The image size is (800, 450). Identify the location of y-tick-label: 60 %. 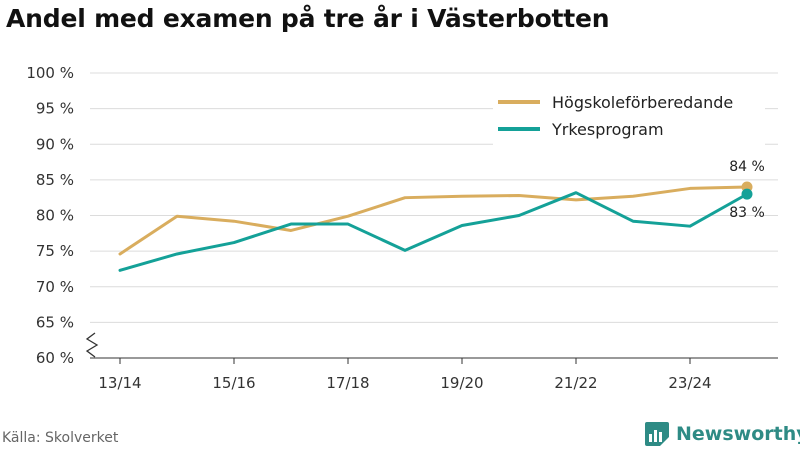
(55, 358).